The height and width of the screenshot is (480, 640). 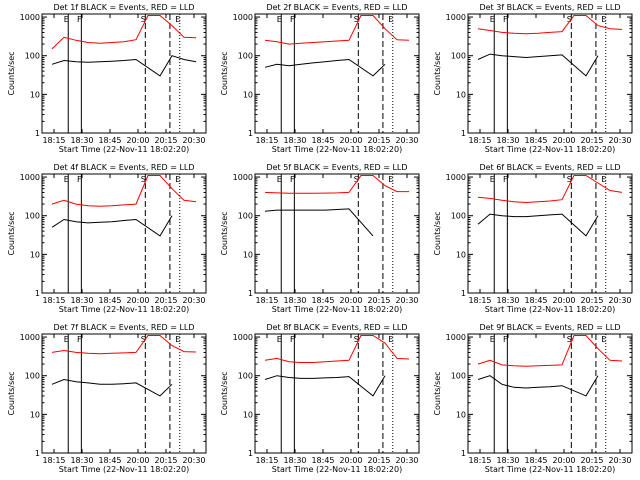 What do you see at coordinates (549, 167) in the screenshot?
I see `chart-title: Det 6f BLACK = Events, RED = LLD` at bounding box center [549, 167].